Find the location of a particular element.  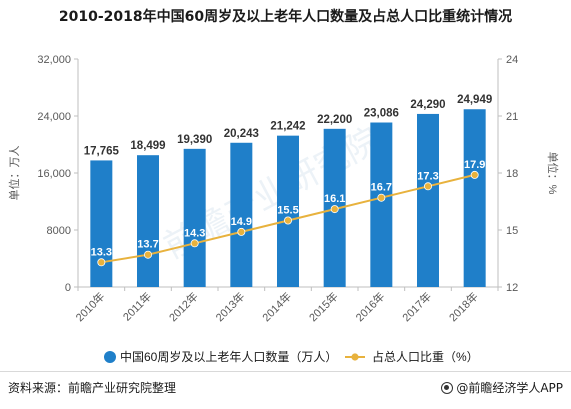

line-value-label: 15.5 is located at coordinates (287, 211).